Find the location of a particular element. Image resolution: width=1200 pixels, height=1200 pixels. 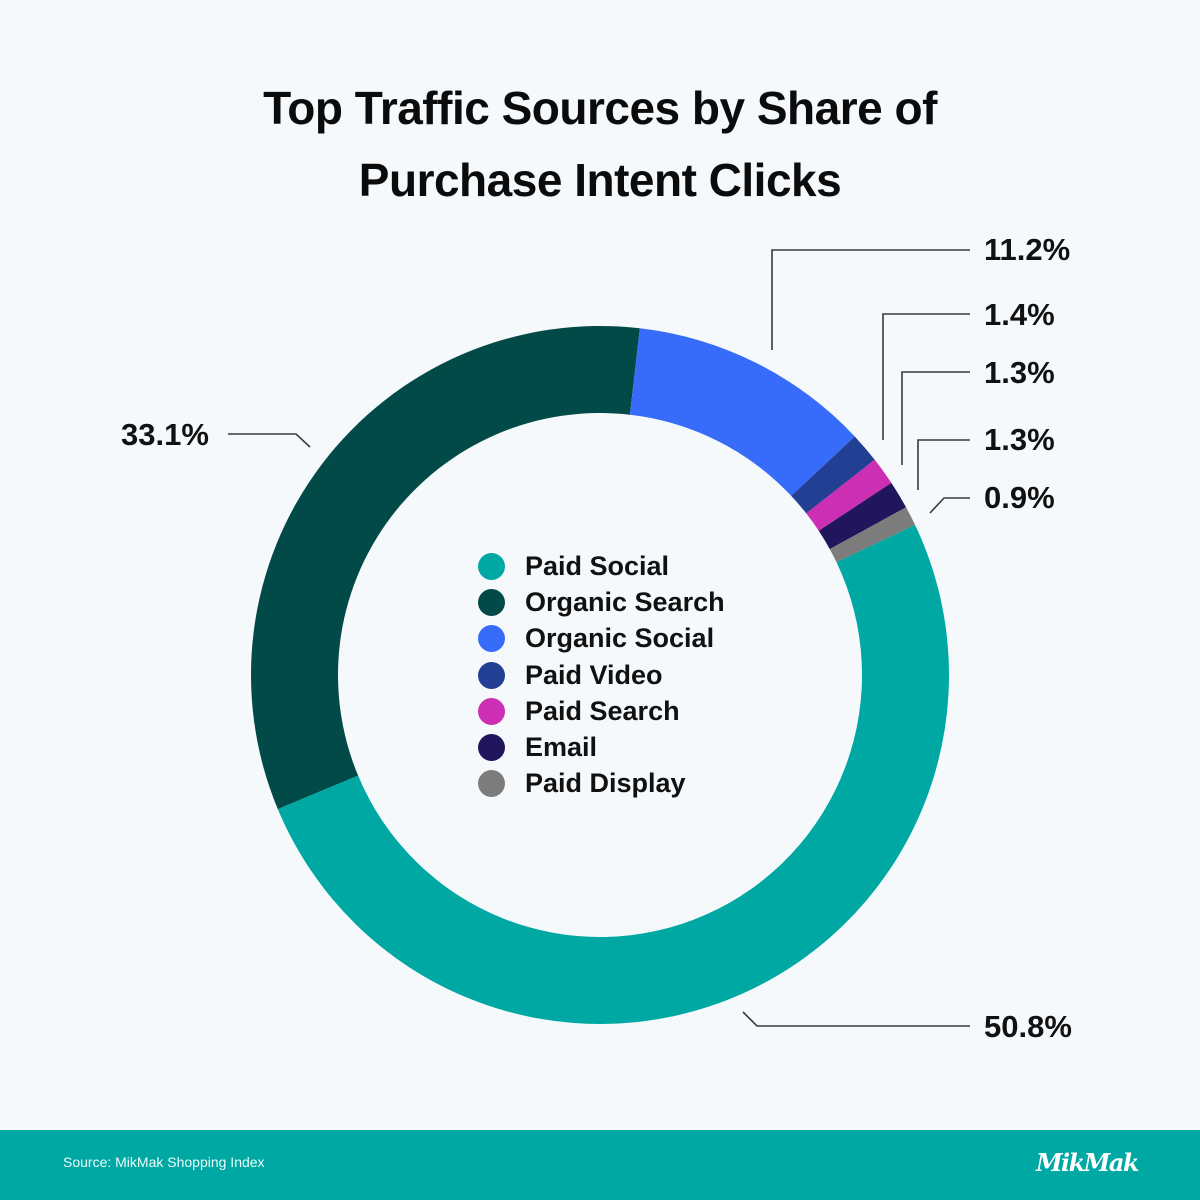

label-organic-search: 33.1% is located at coordinates (165, 434).